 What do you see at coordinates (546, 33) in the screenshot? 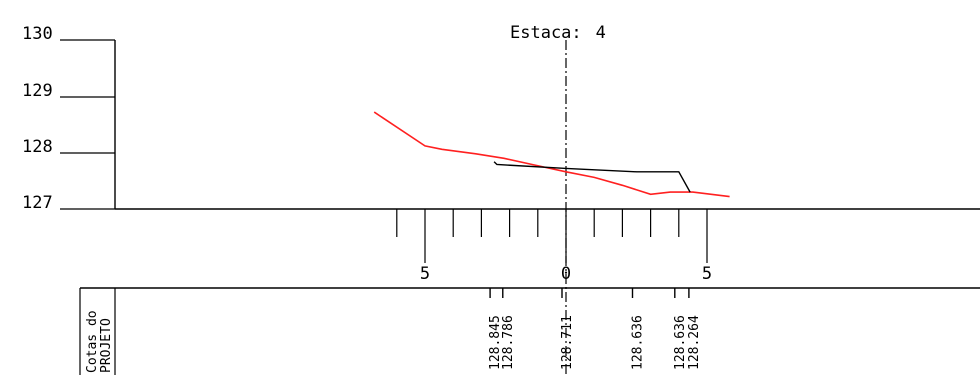
I see `station-label: Estaca:` at bounding box center [546, 33].